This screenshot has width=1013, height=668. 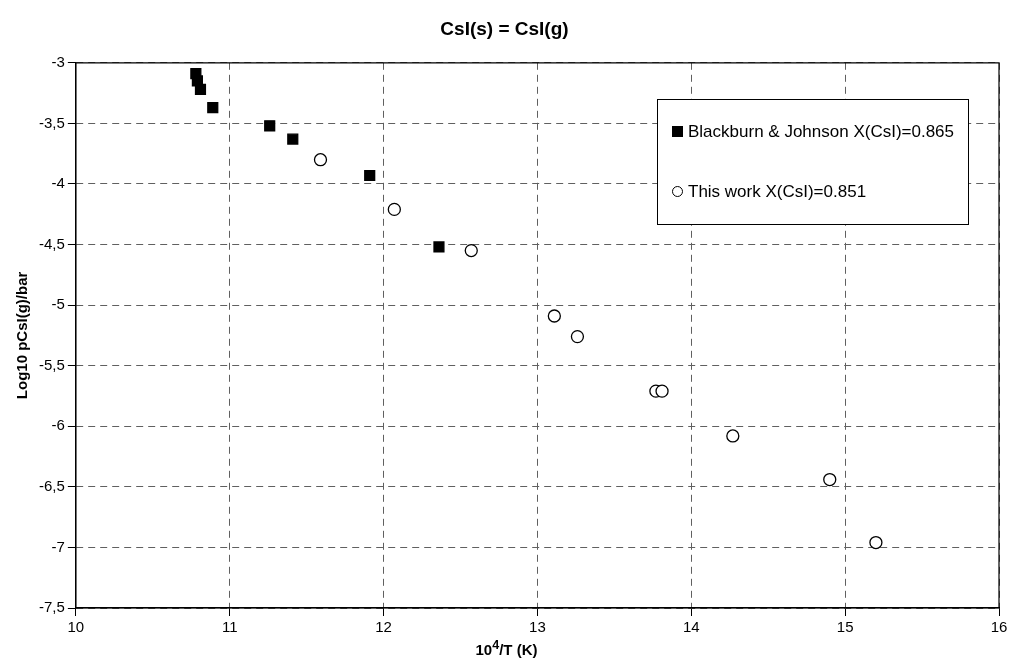 What do you see at coordinates (506, 648) in the screenshot?
I see `x-axis-title: 10$^{4}$/T (K)` at bounding box center [506, 648].